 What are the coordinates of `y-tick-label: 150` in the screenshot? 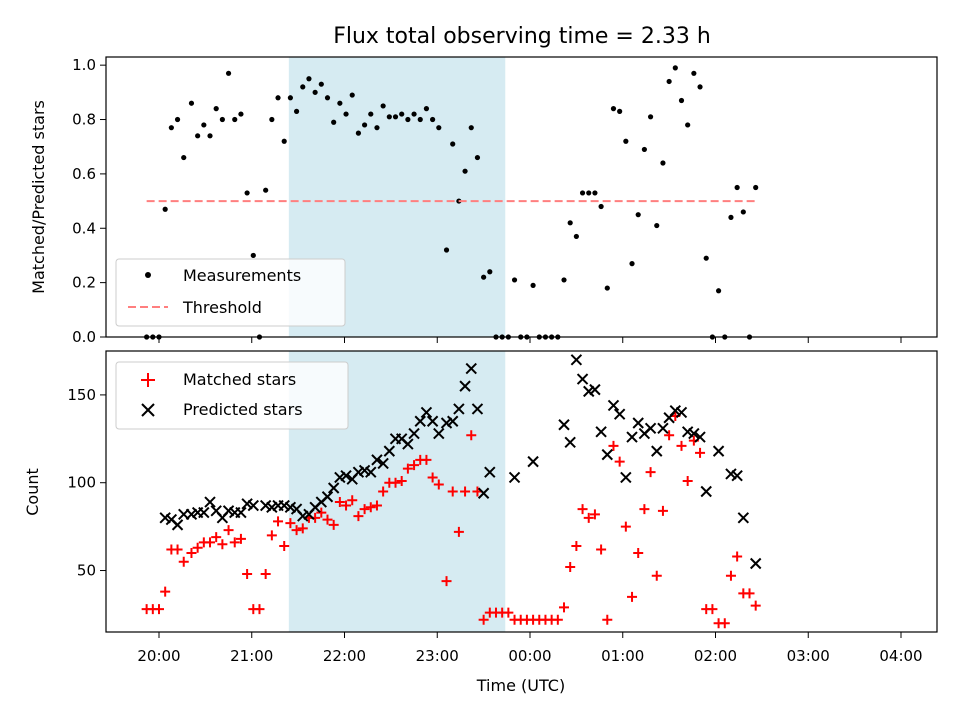 It's located at (81, 395).